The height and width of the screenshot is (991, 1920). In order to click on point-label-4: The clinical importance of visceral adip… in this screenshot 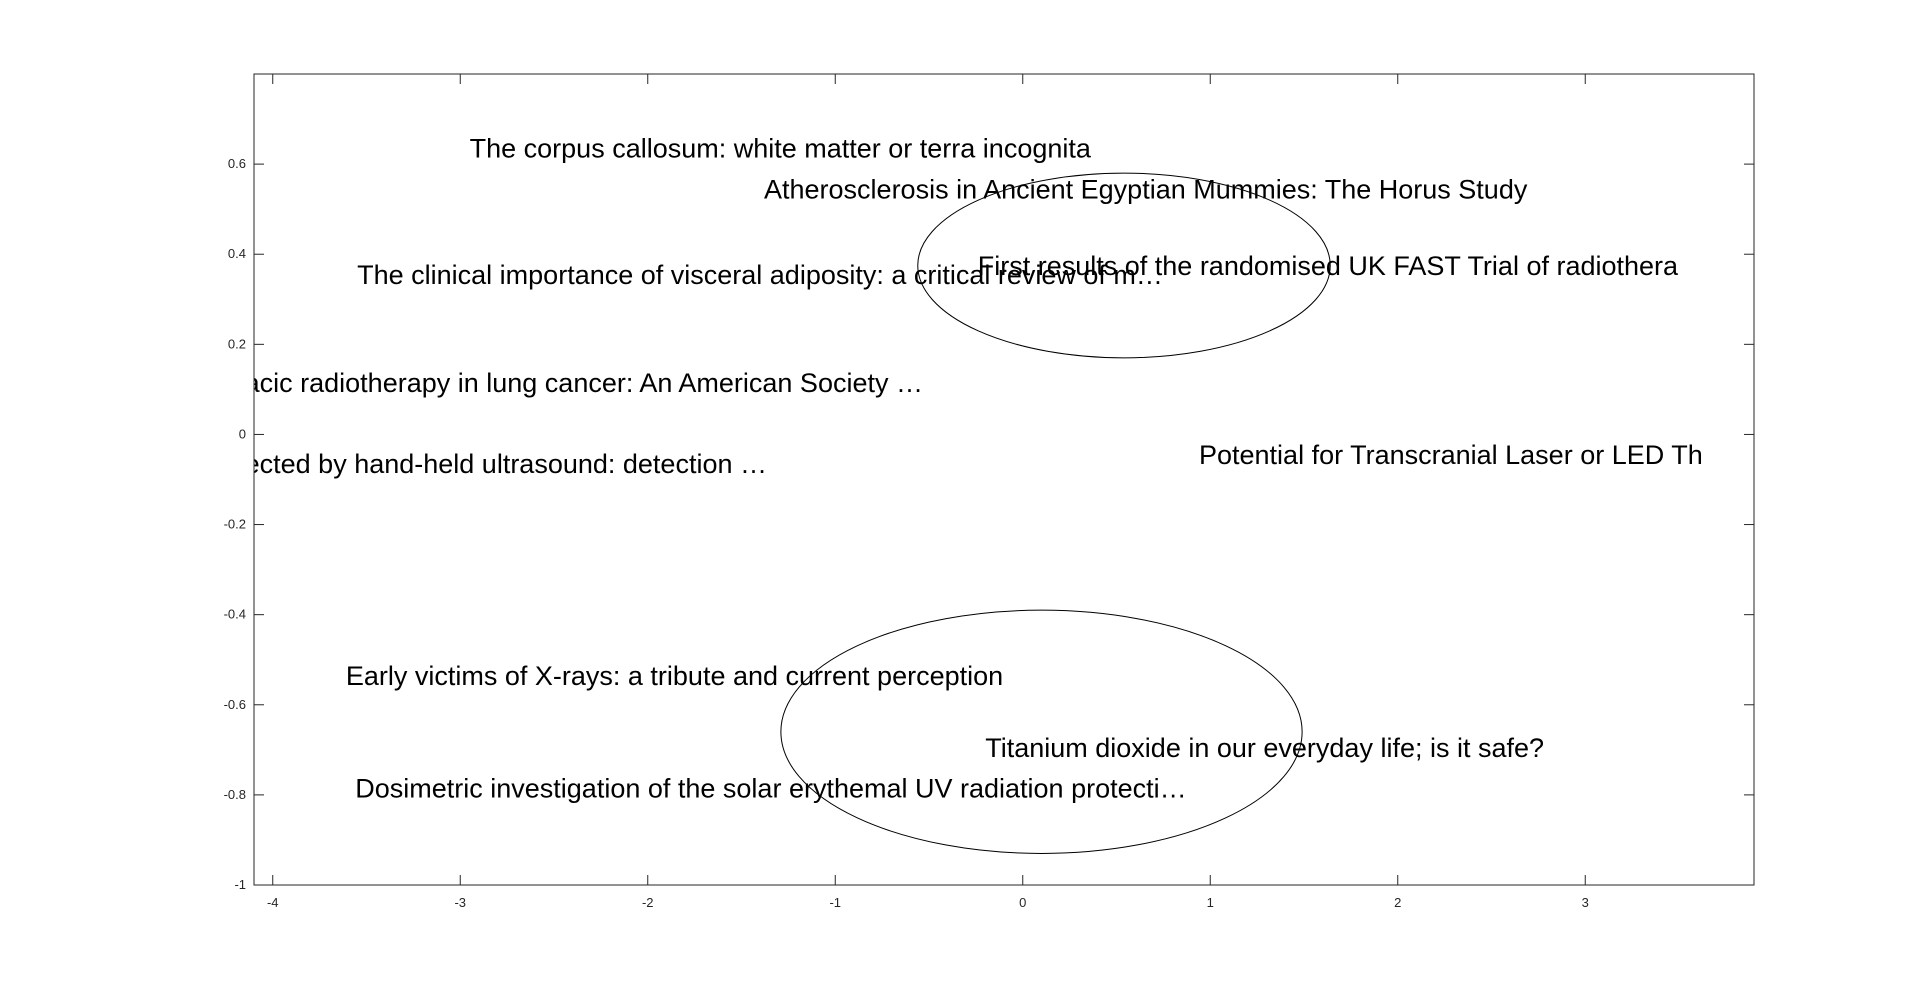, I will do `click(760, 275)`.